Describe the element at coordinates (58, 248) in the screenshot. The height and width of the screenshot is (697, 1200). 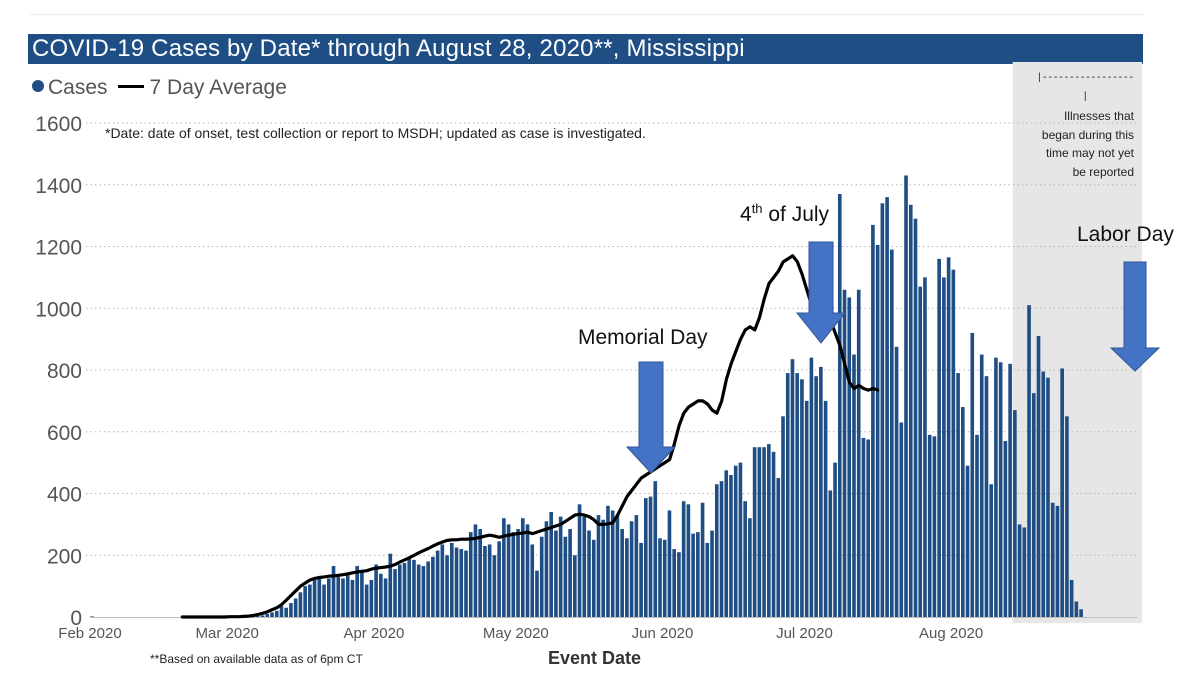
I see `y-tick-label: 1200` at that location.